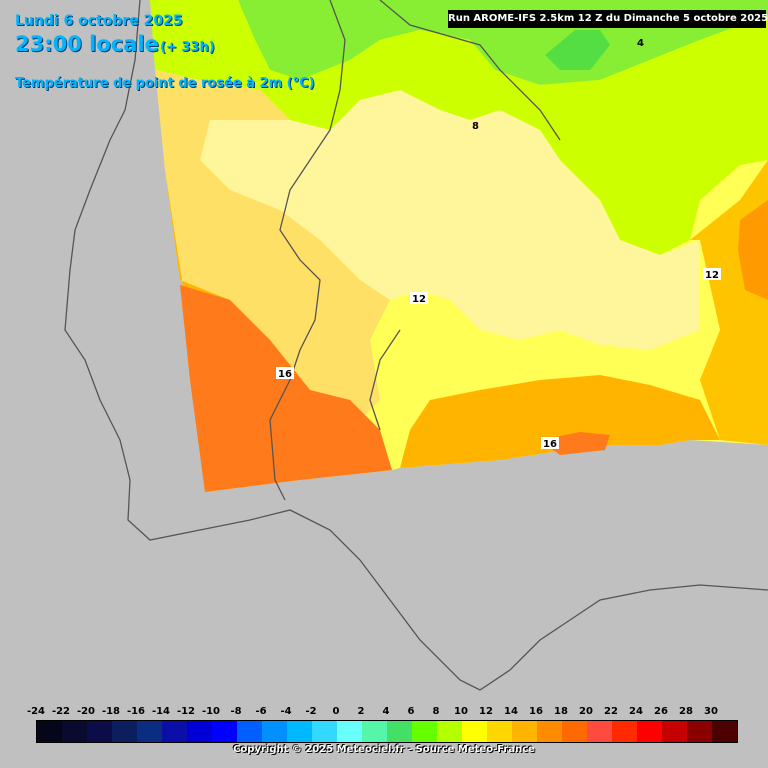 This screenshot has width=768, height=768. What do you see at coordinates (186, 711) in the screenshot?
I see `legend-tick-label: -12` at bounding box center [186, 711].